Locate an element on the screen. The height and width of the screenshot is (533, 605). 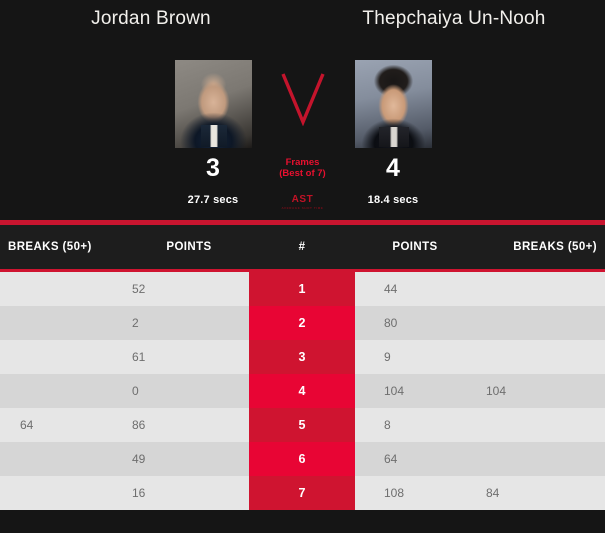
table-row: 49 6 64 is located at coordinates (302, 459).